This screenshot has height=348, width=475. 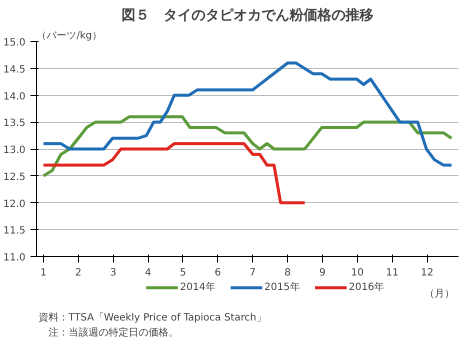 What do you see at coordinates (366, 287) in the screenshot?
I see `legend-label: 2016年` at bounding box center [366, 287].